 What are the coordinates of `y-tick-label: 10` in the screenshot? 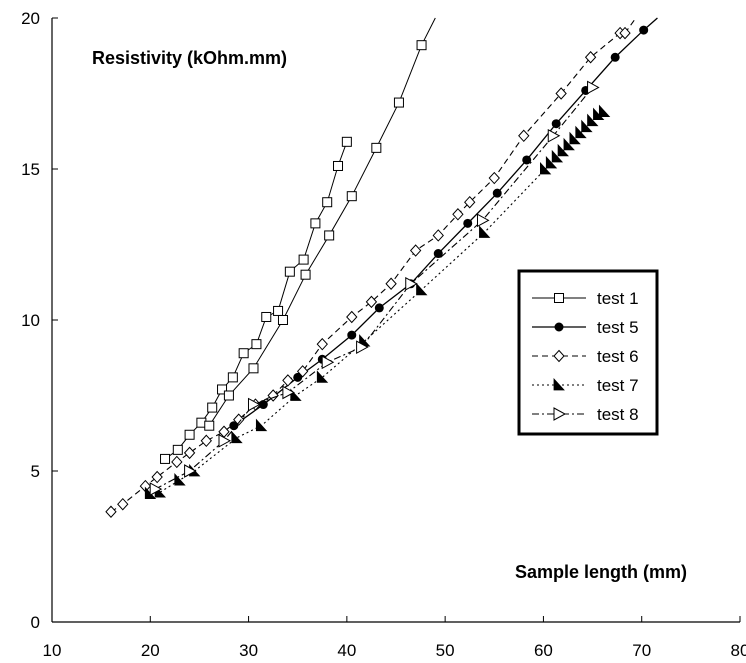 It's located at (30, 320).